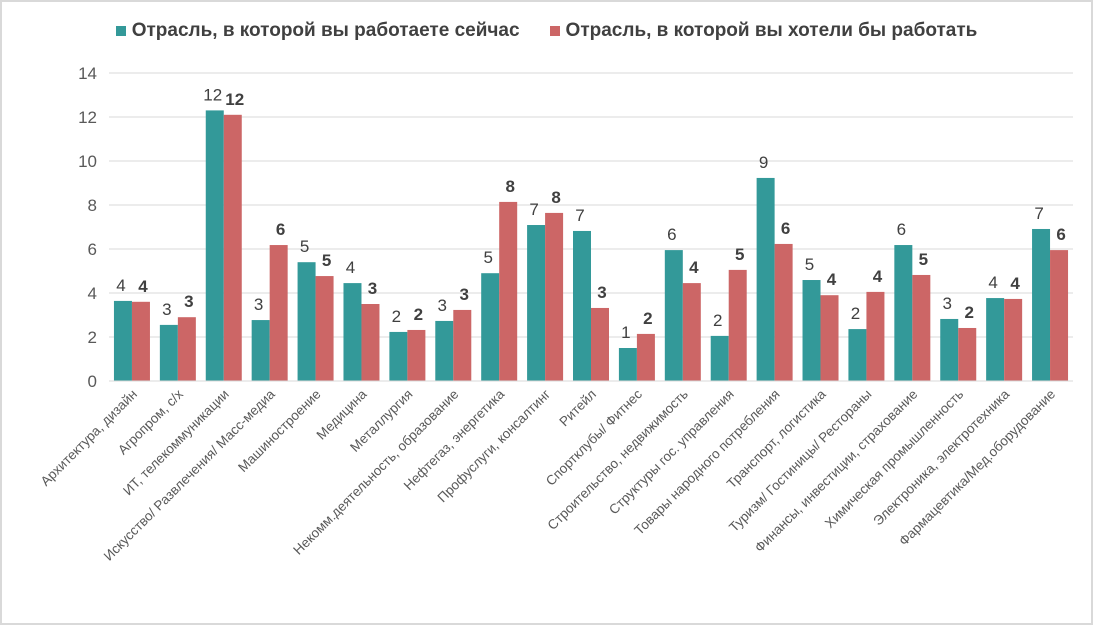 The image size is (1093, 625). What do you see at coordinates (212, 94) in the screenshot?
I see `data-label-current: 12` at bounding box center [212, 94].